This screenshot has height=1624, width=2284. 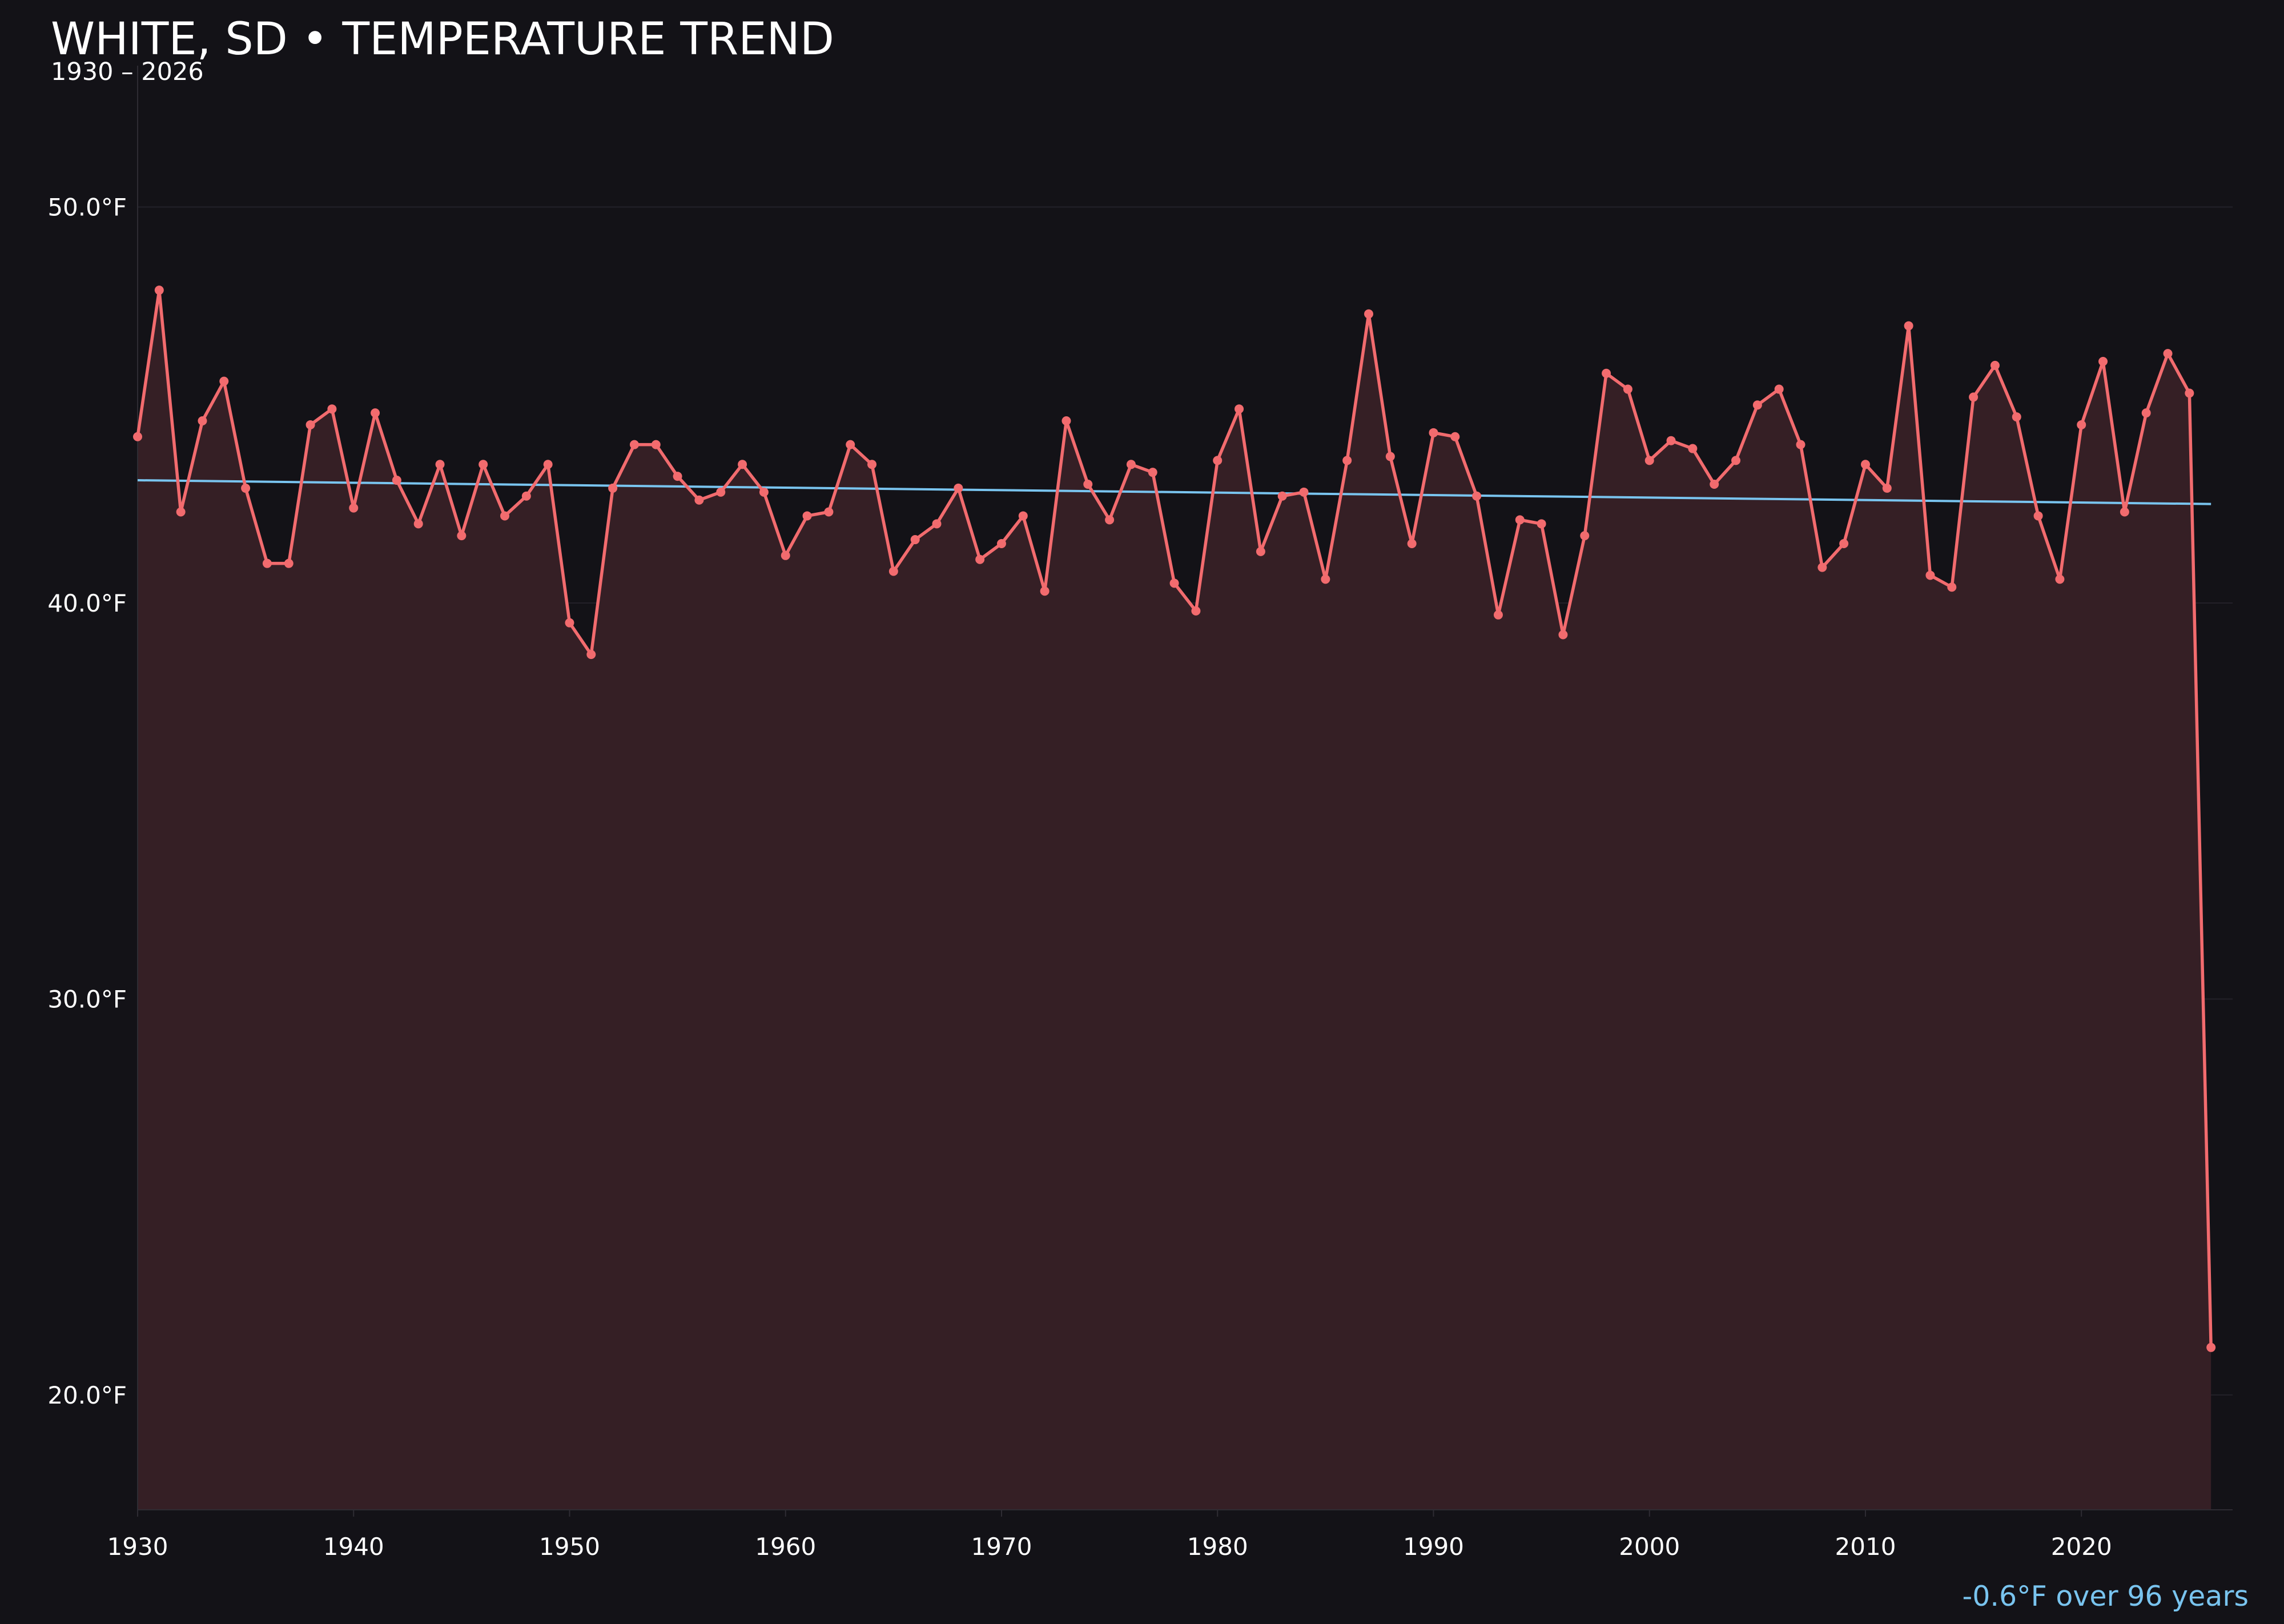 I want to click on x-tick-label: 1950, so click(x=569, y=1547).